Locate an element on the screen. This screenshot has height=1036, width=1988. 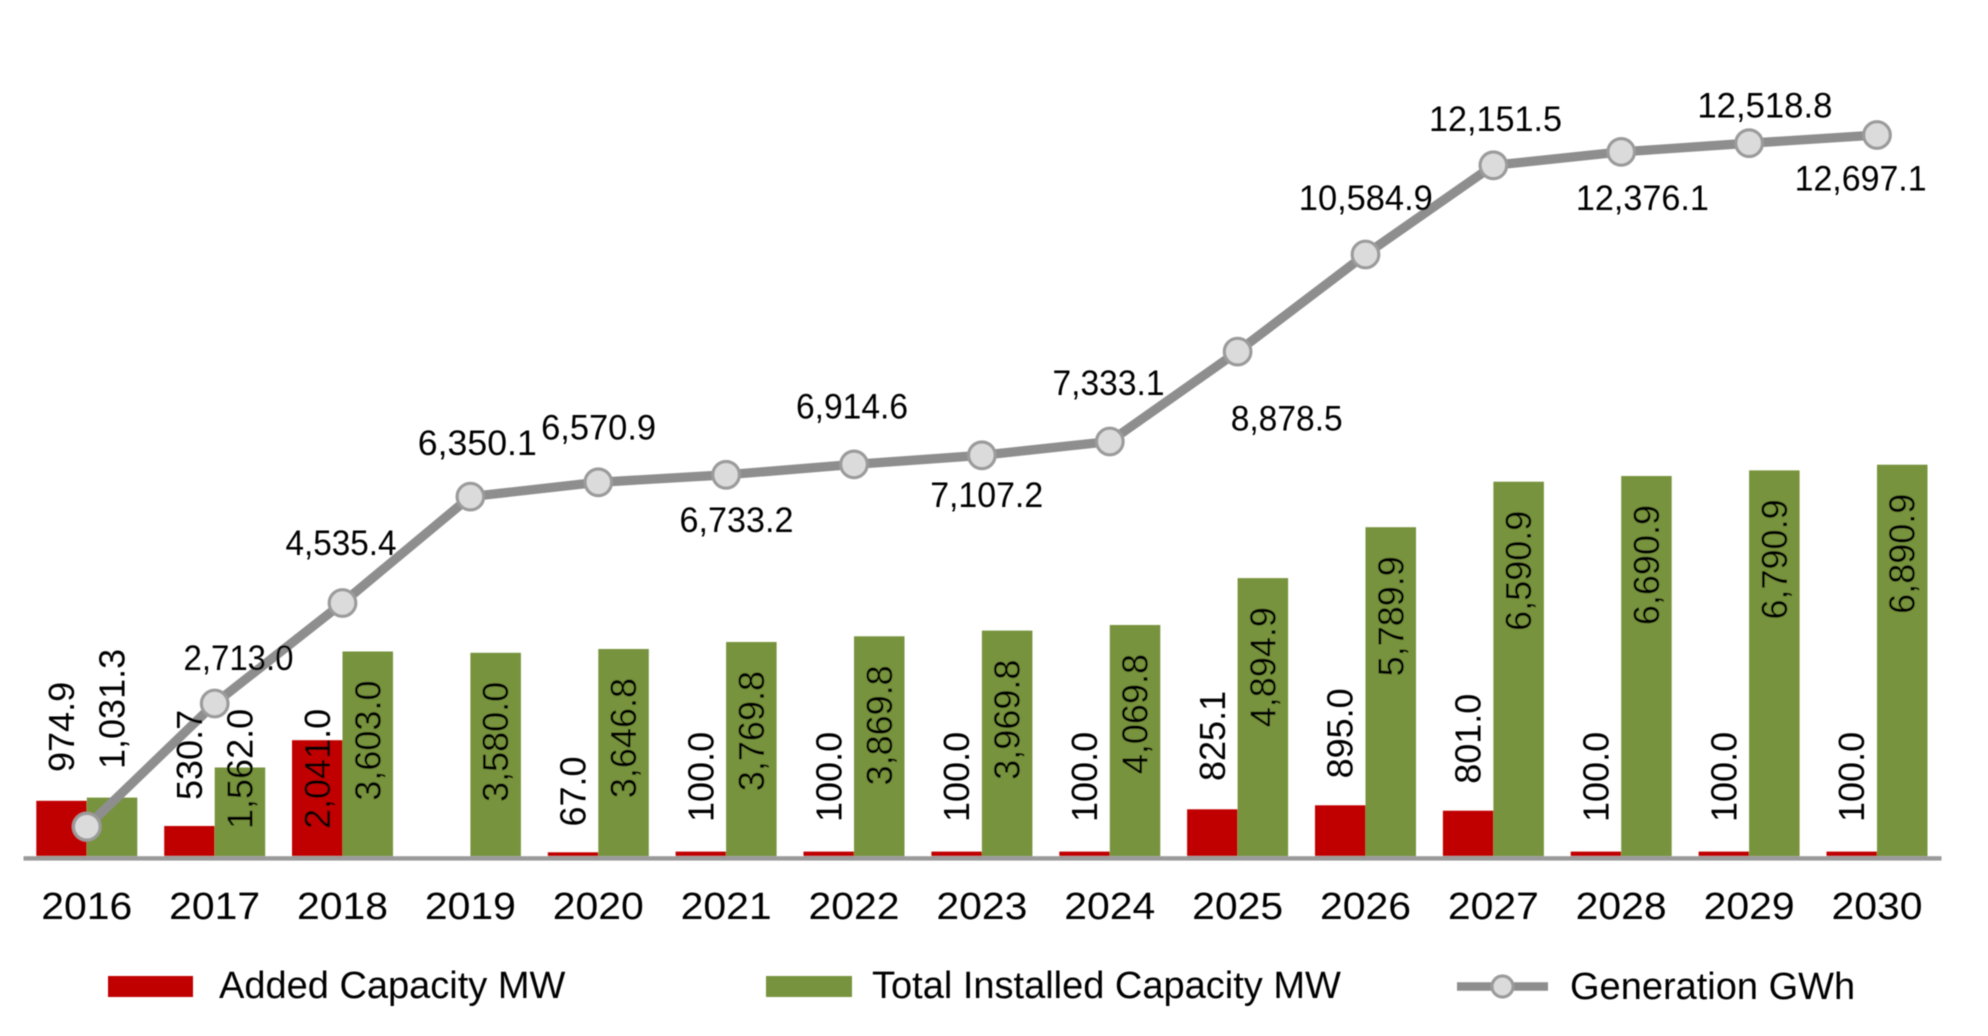
svg-text: 2019 is located at coordinates (470, 907).